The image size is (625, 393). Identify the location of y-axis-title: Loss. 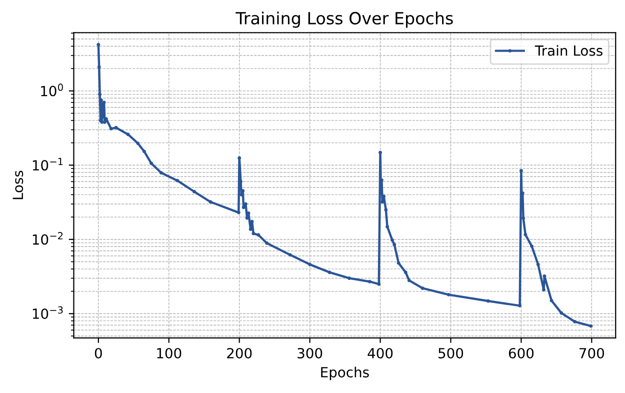
(18, 185).